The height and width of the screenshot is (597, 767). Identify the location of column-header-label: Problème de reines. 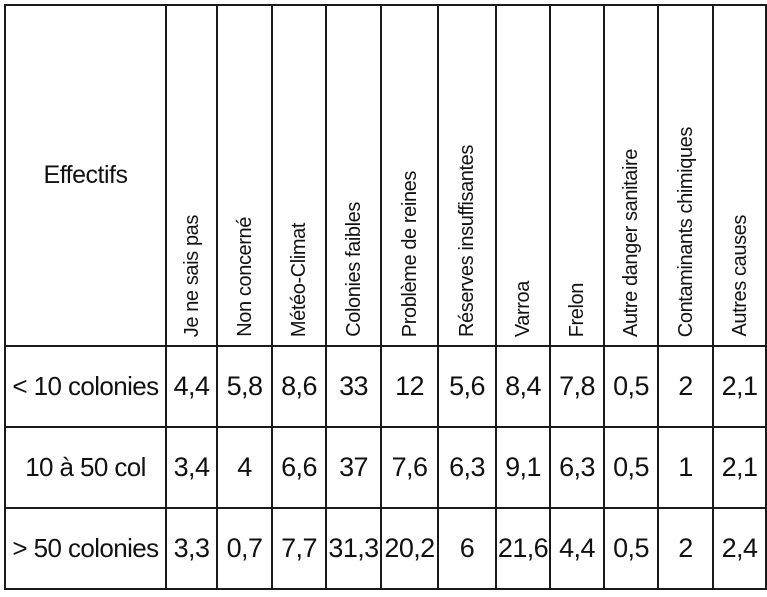
(409, 253).